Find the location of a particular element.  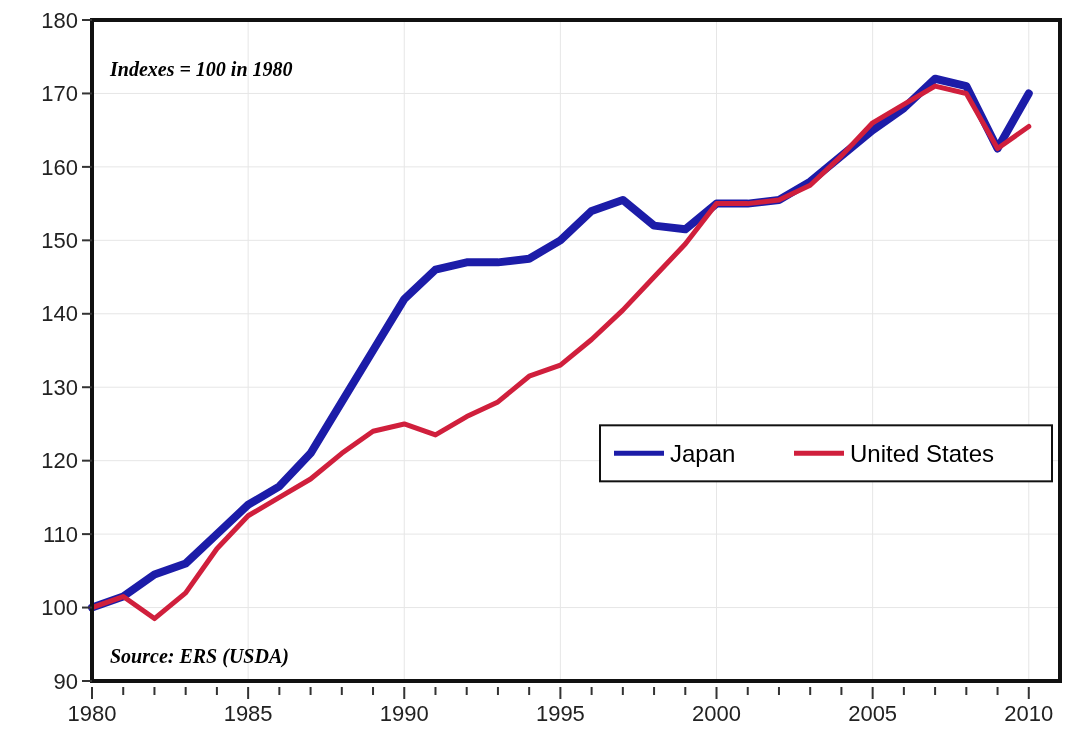

x-tick-label: 1990 is located at coordinates (404, 713).